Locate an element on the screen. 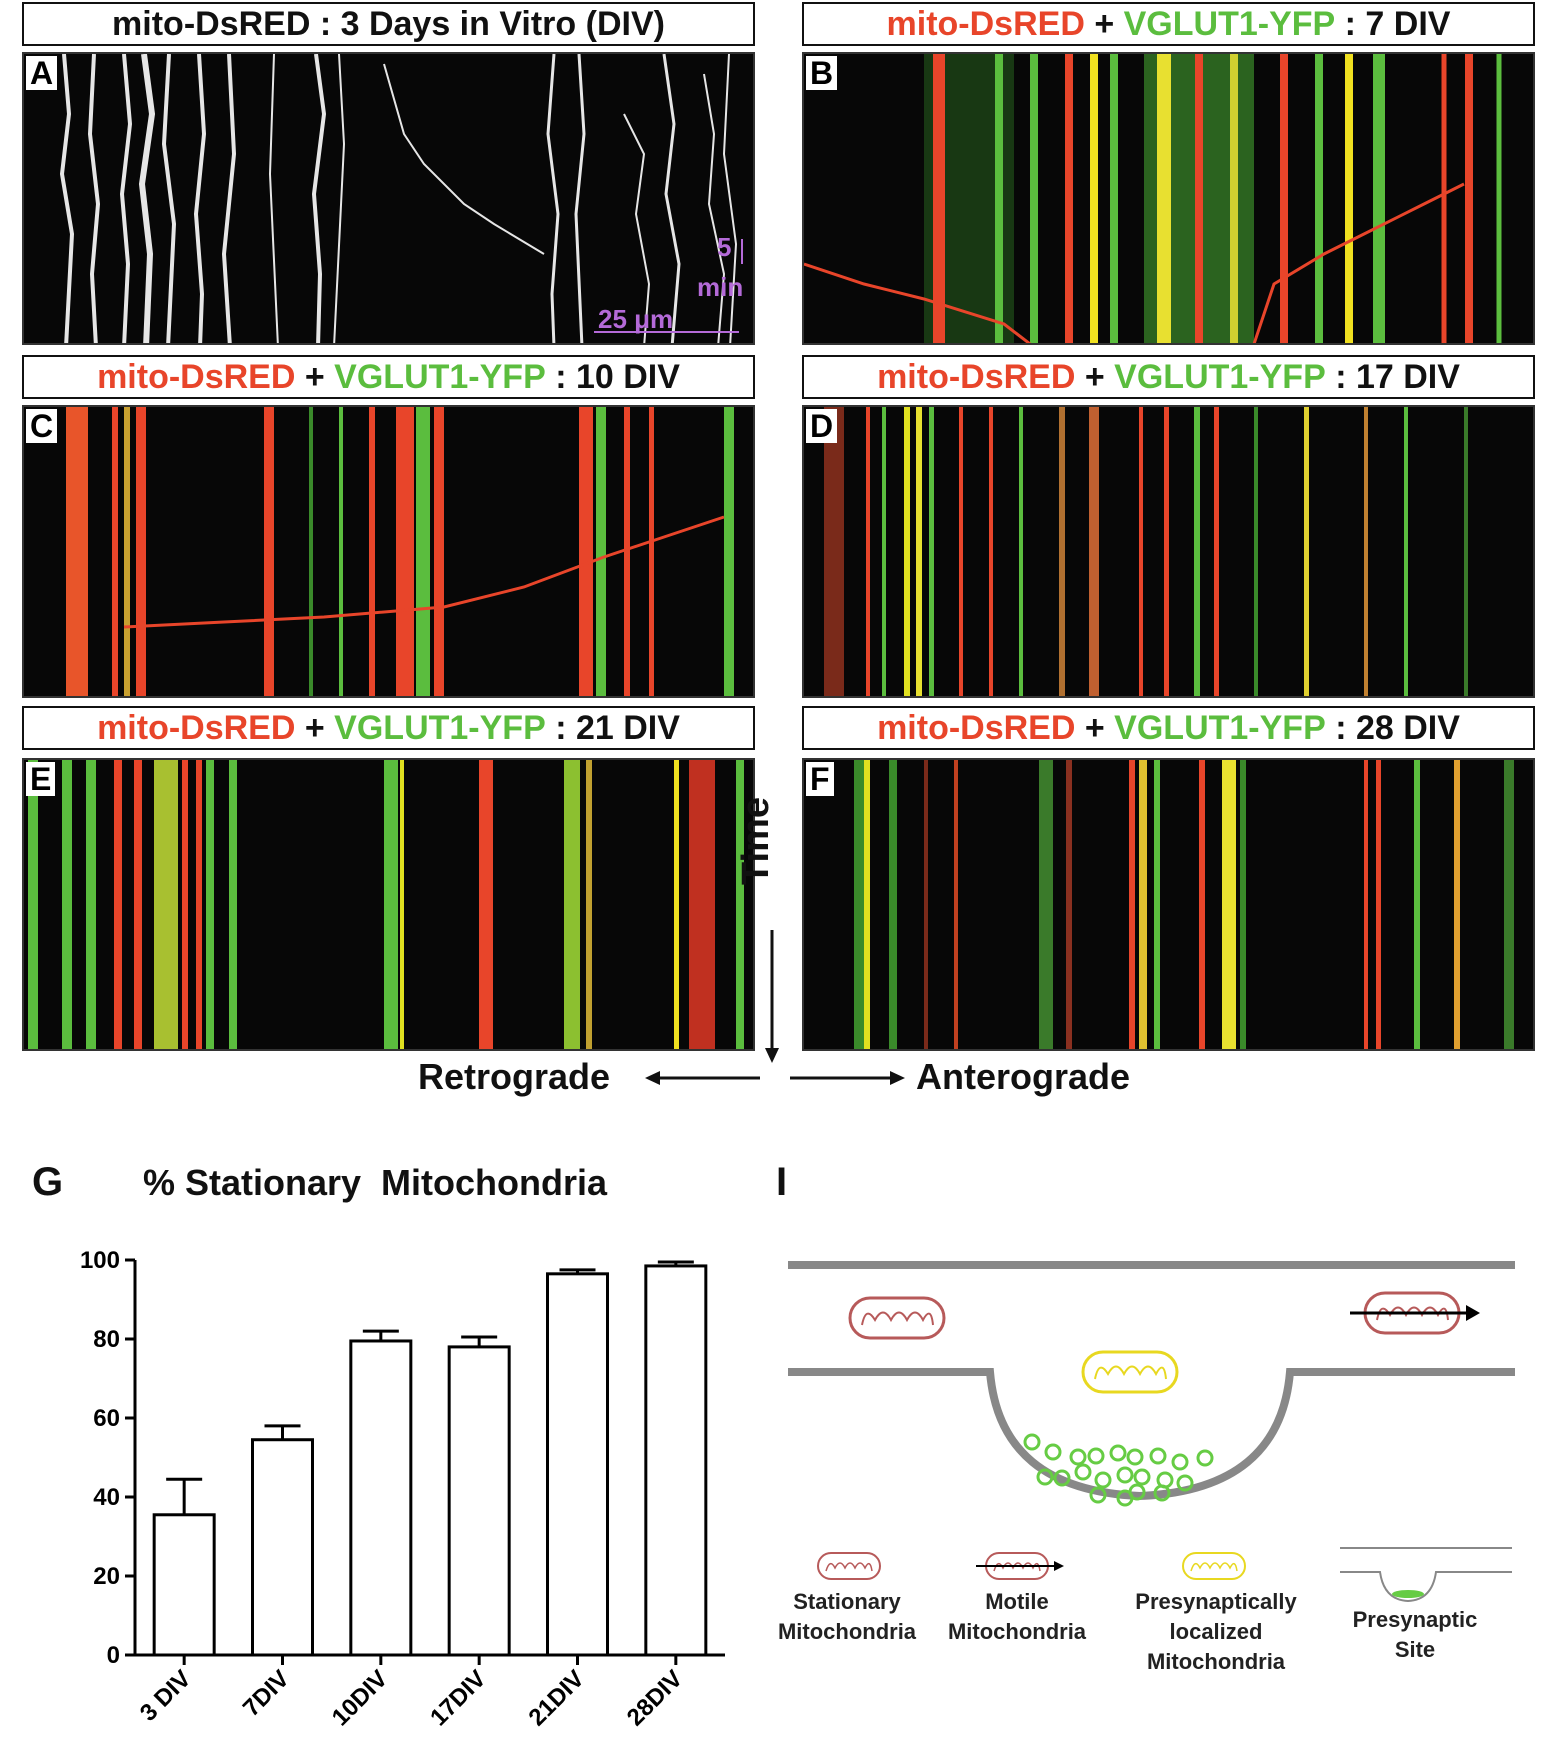 This screenshot has width=1554, height=1740. panel-d-title: mito-DsRED + VGLUT1-YFP : 17 DIV is located at coordinates (1168, 377).